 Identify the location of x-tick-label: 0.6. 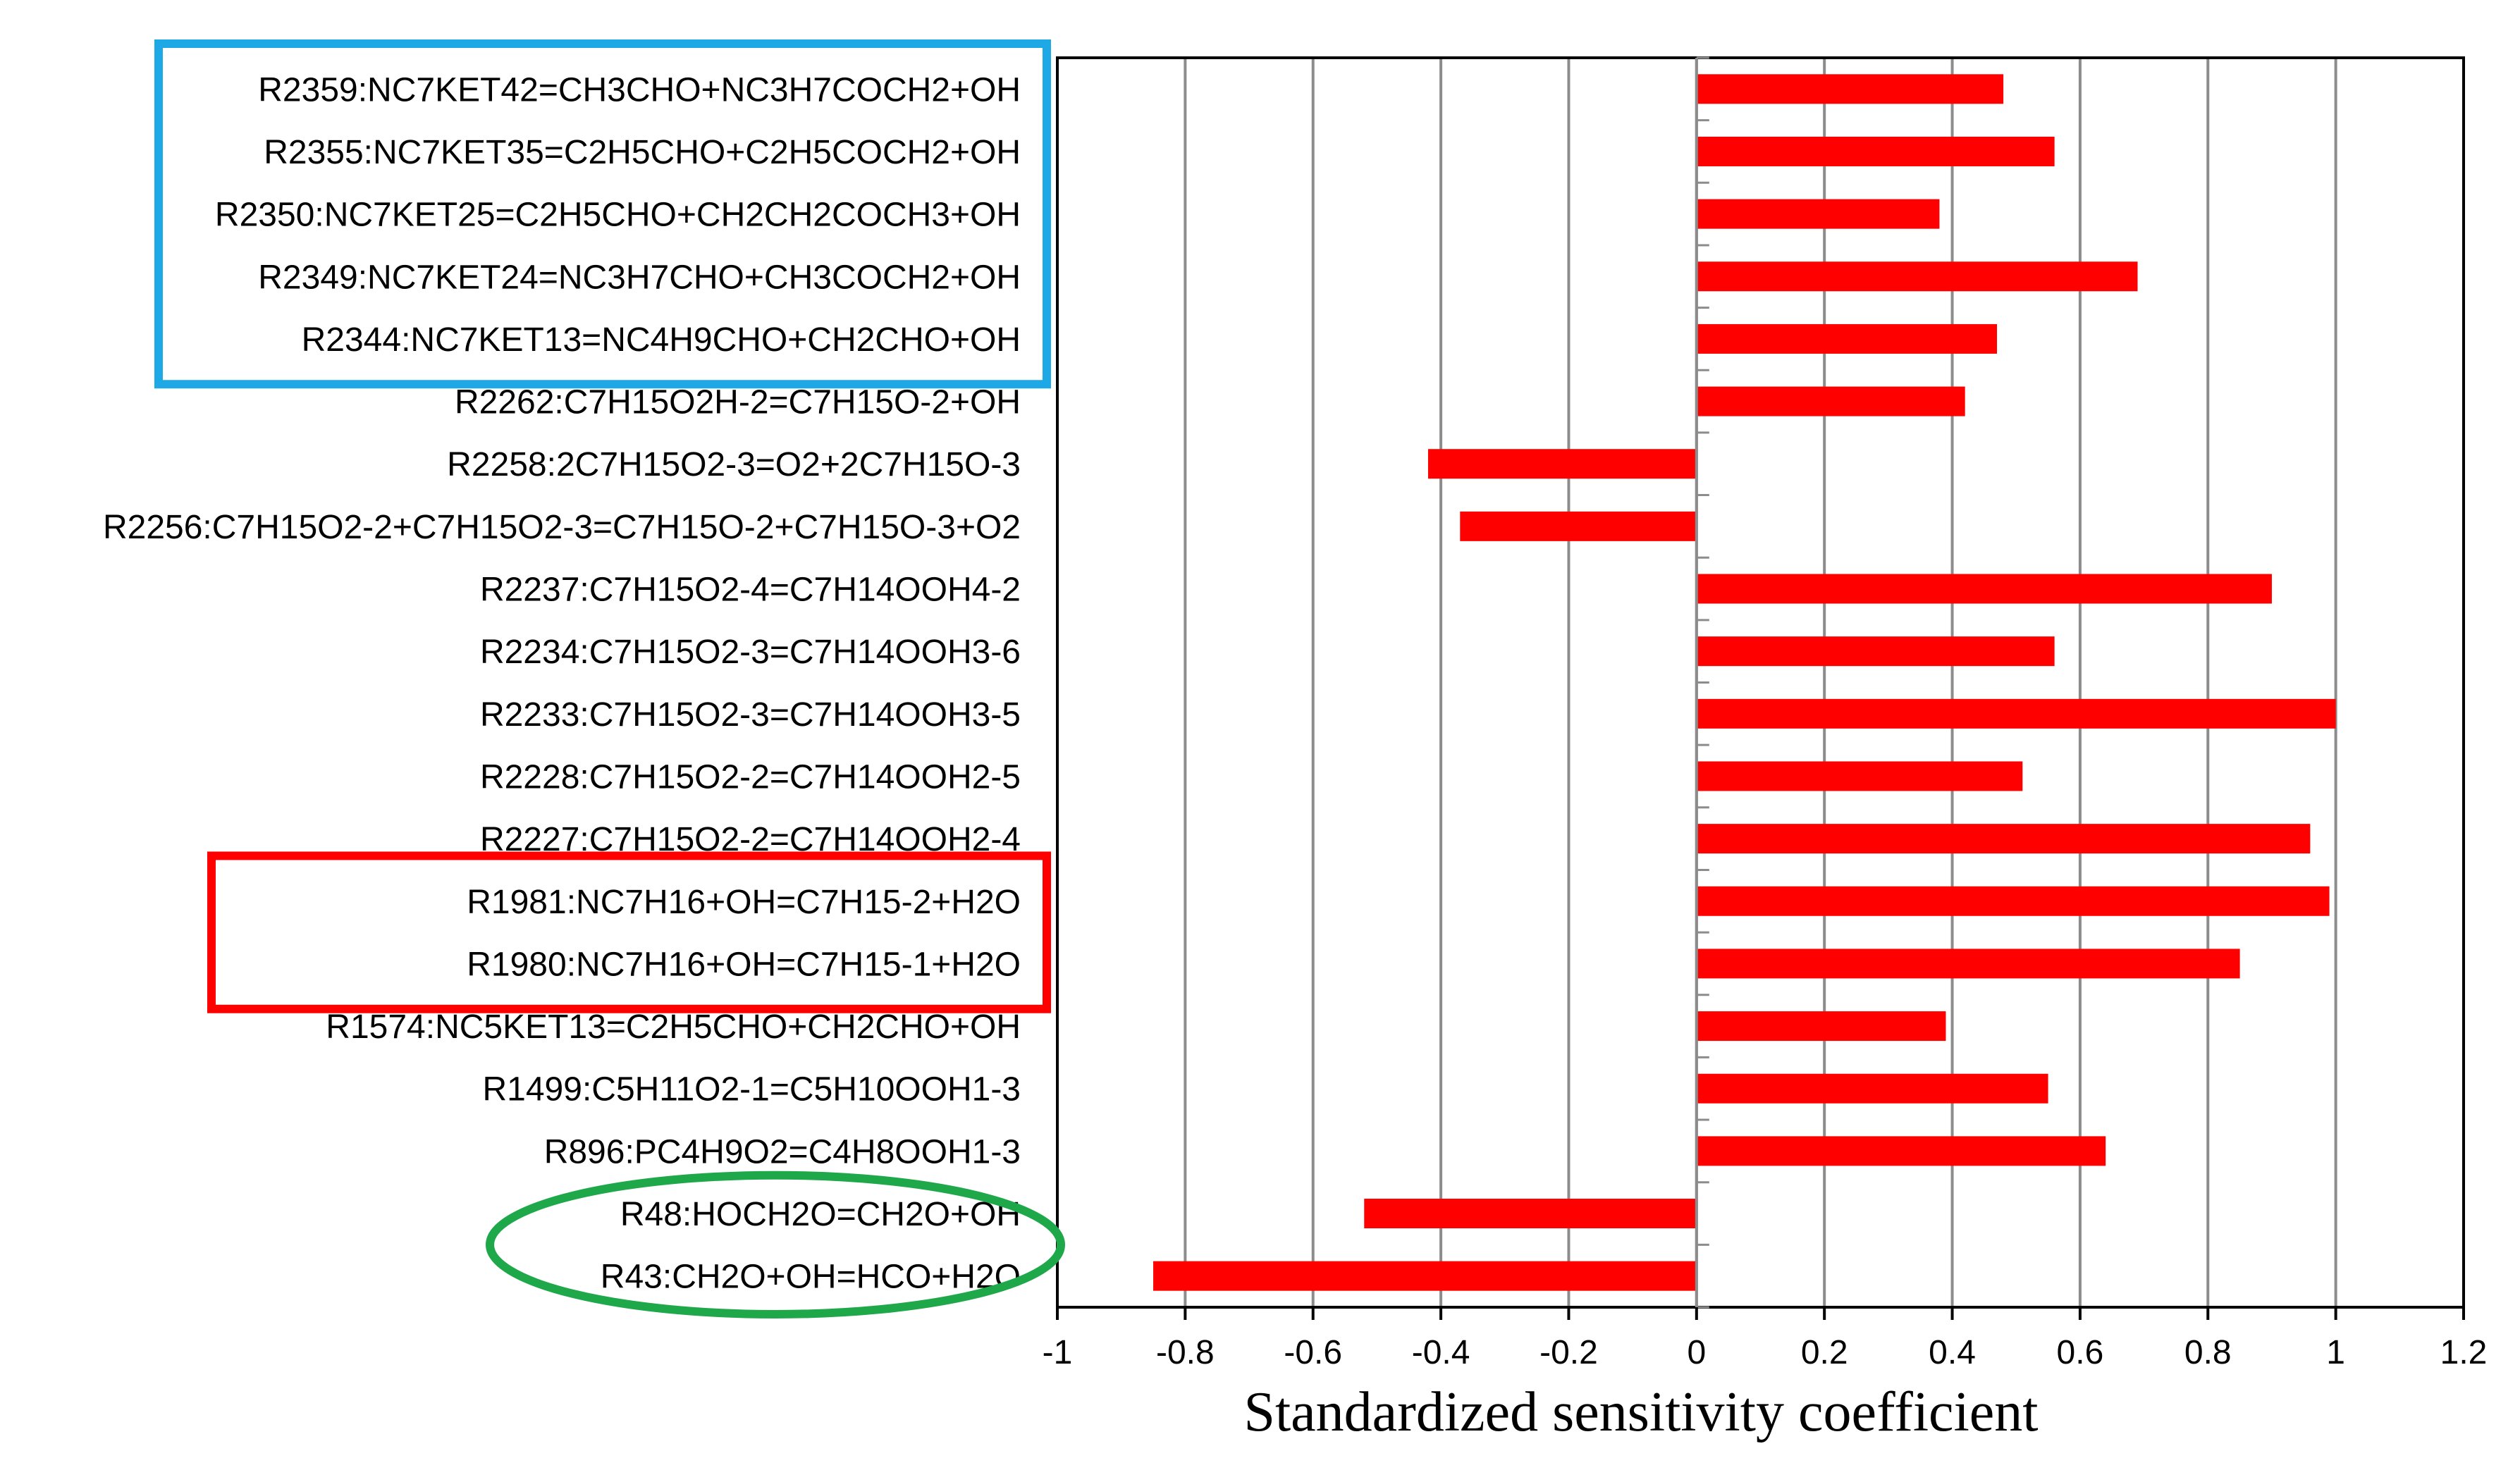
(2080, 1352).